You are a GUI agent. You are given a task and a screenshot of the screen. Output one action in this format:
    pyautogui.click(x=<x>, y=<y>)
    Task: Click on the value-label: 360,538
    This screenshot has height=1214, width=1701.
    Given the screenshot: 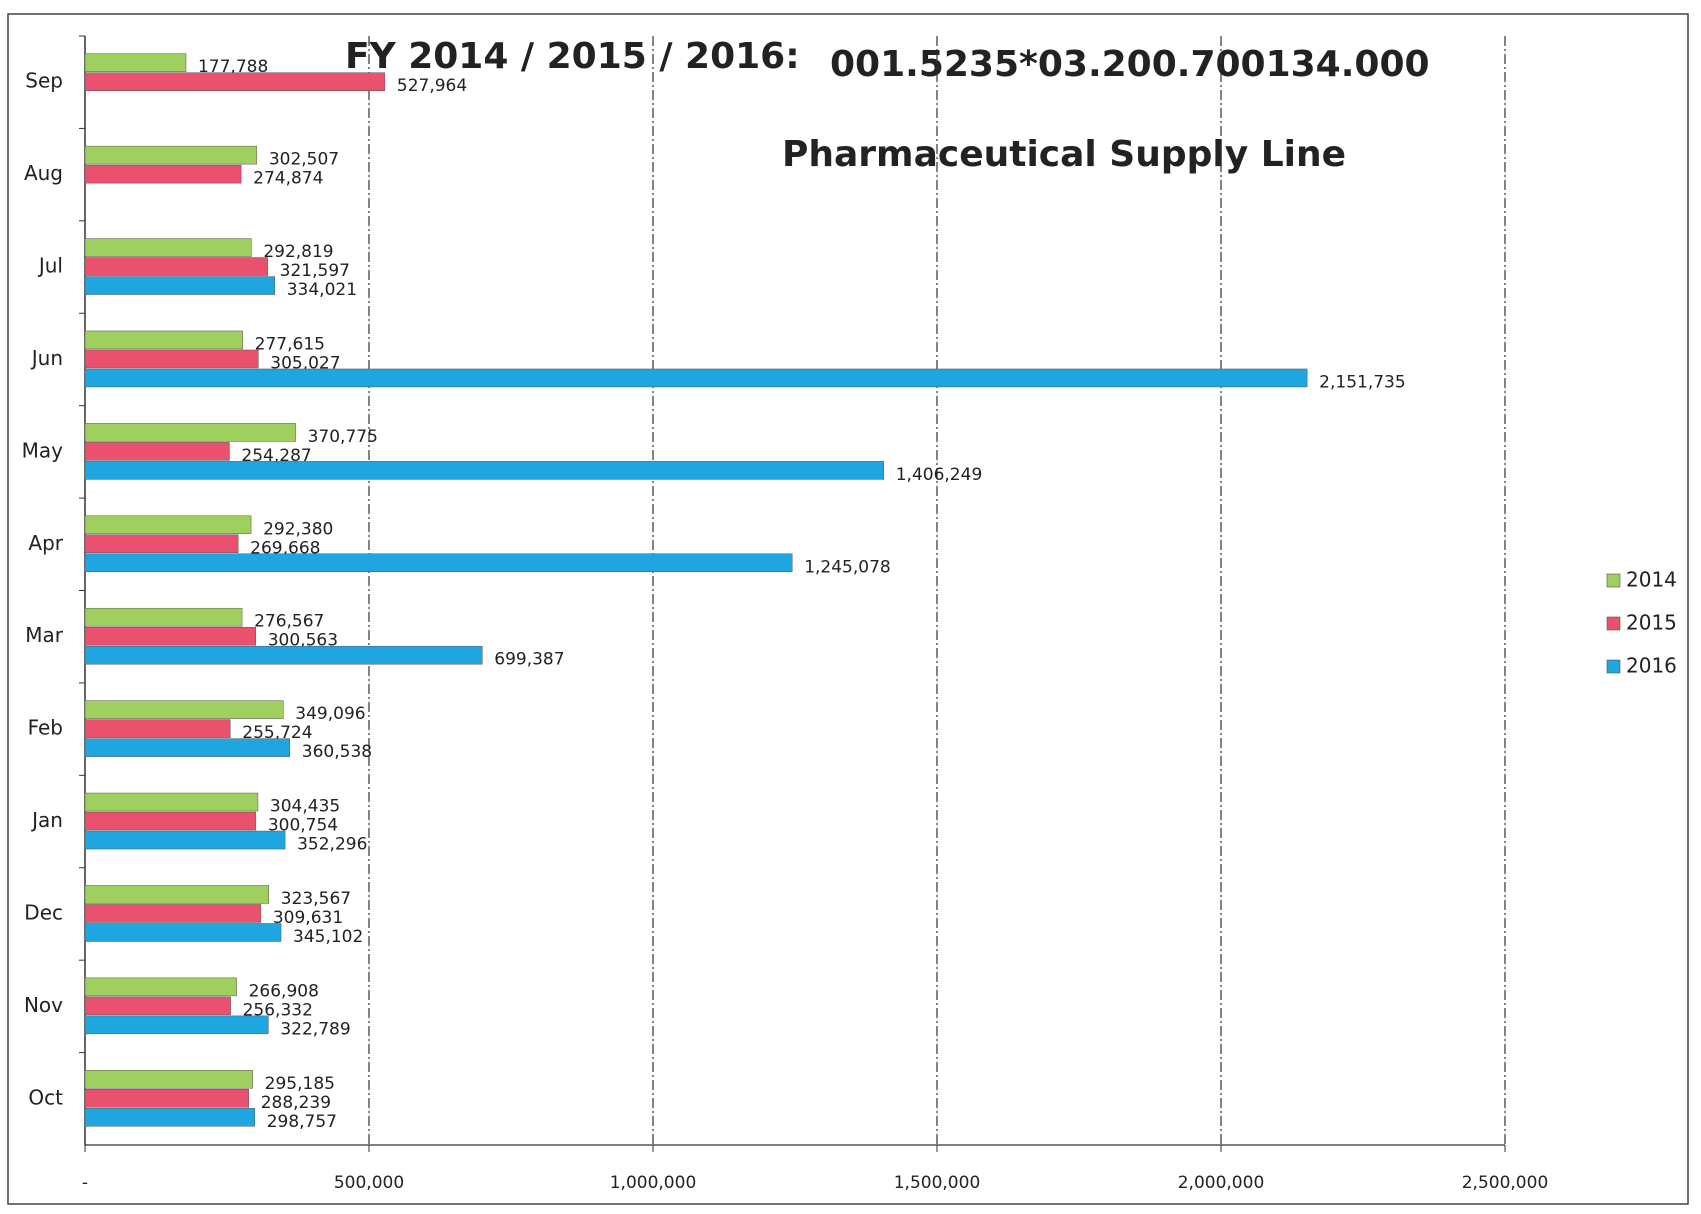 What is the action you would take?
    pyautogui.click(x=337, y=752)
    